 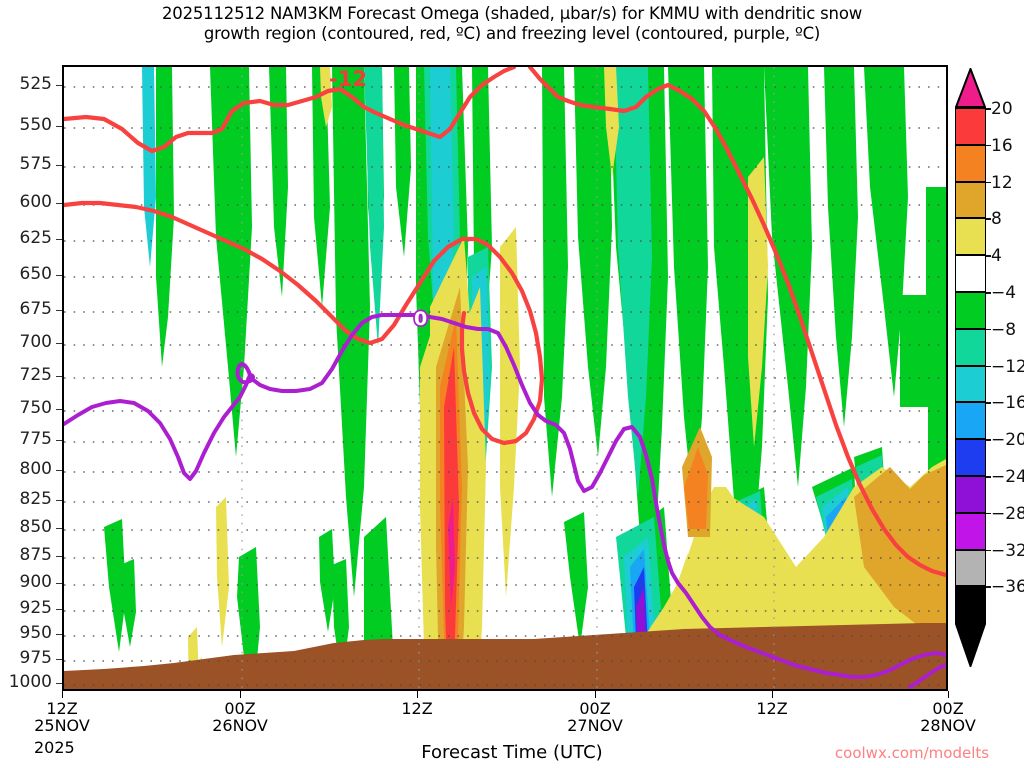 I want to click on y-axis-tick-label: 550, so click(x=35, y=125).